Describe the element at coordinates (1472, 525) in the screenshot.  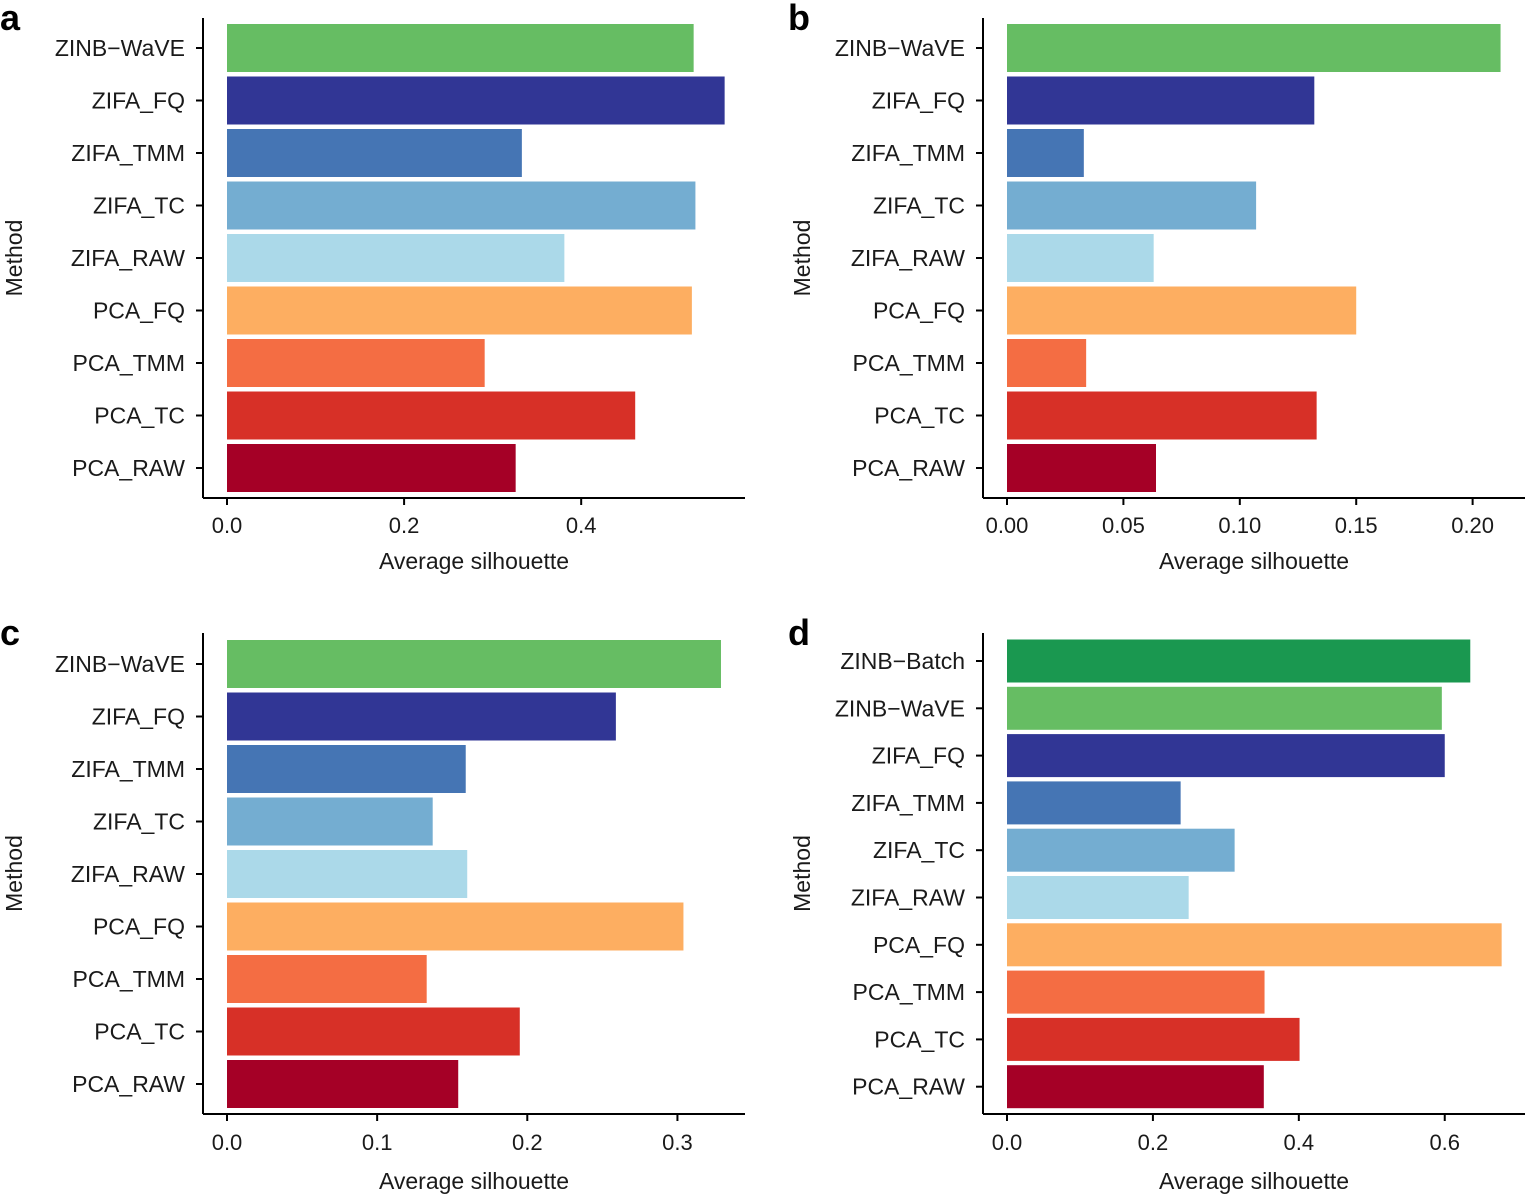
I see `x-tick-label: 0.20` at that location.